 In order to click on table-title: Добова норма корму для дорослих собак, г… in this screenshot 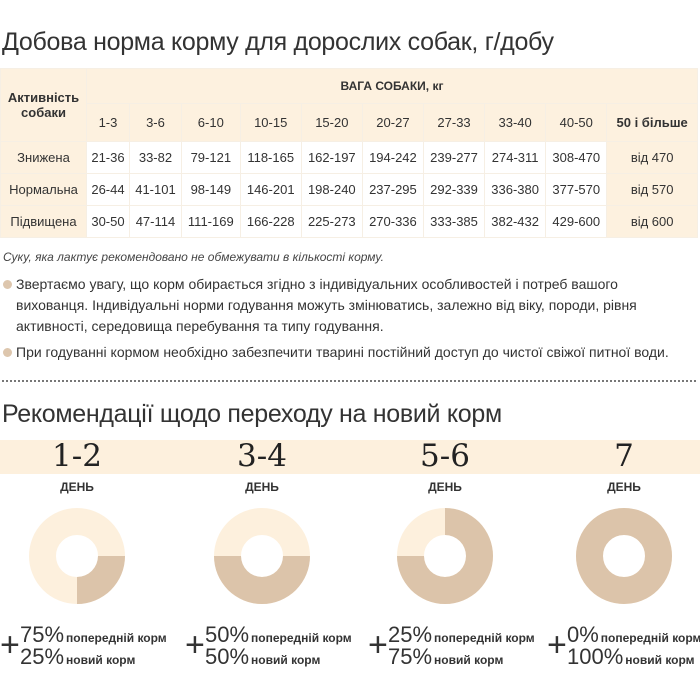, I will do `click(278, 42)`.